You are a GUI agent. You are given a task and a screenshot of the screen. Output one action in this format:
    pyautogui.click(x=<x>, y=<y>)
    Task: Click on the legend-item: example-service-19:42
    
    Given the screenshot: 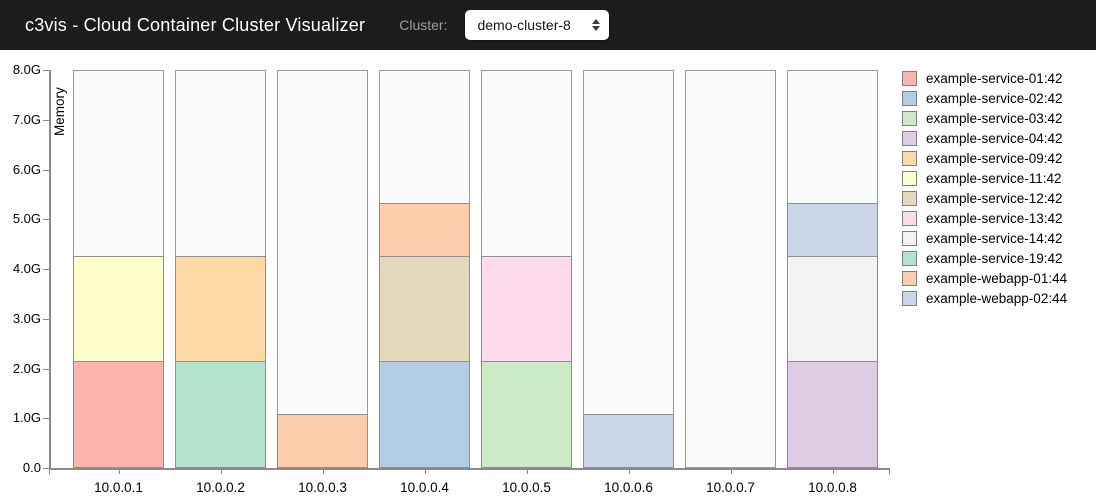 What is the action you would take?
    pyautogui.click(x=984, y=258)
    